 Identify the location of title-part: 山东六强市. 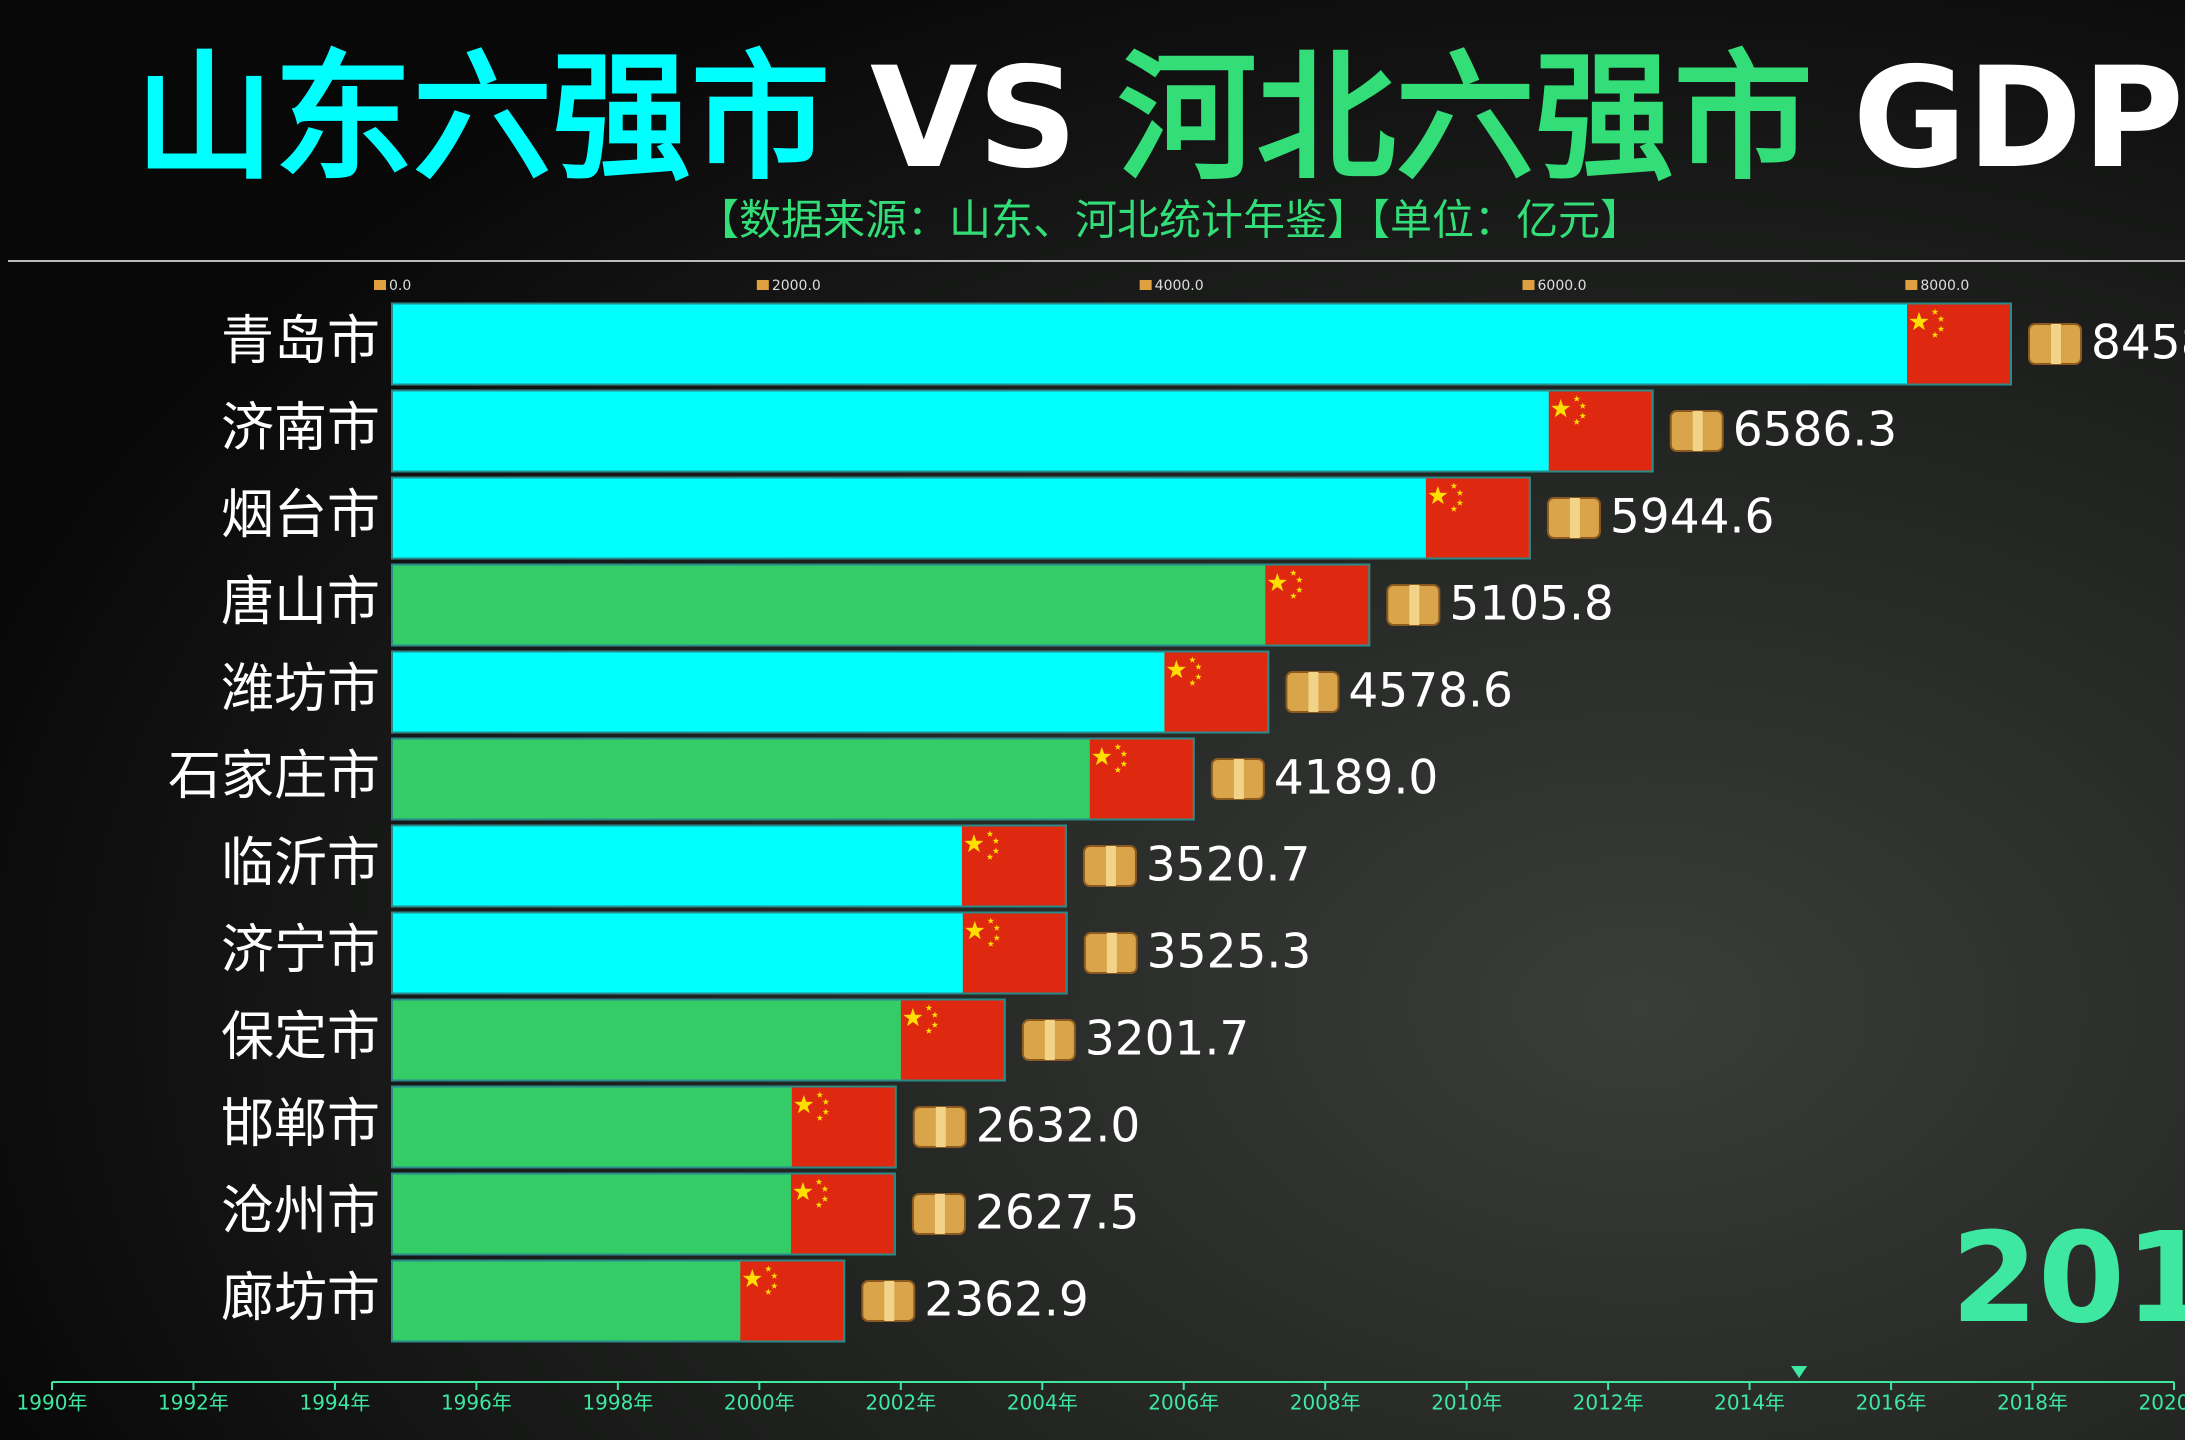
(482, 118).